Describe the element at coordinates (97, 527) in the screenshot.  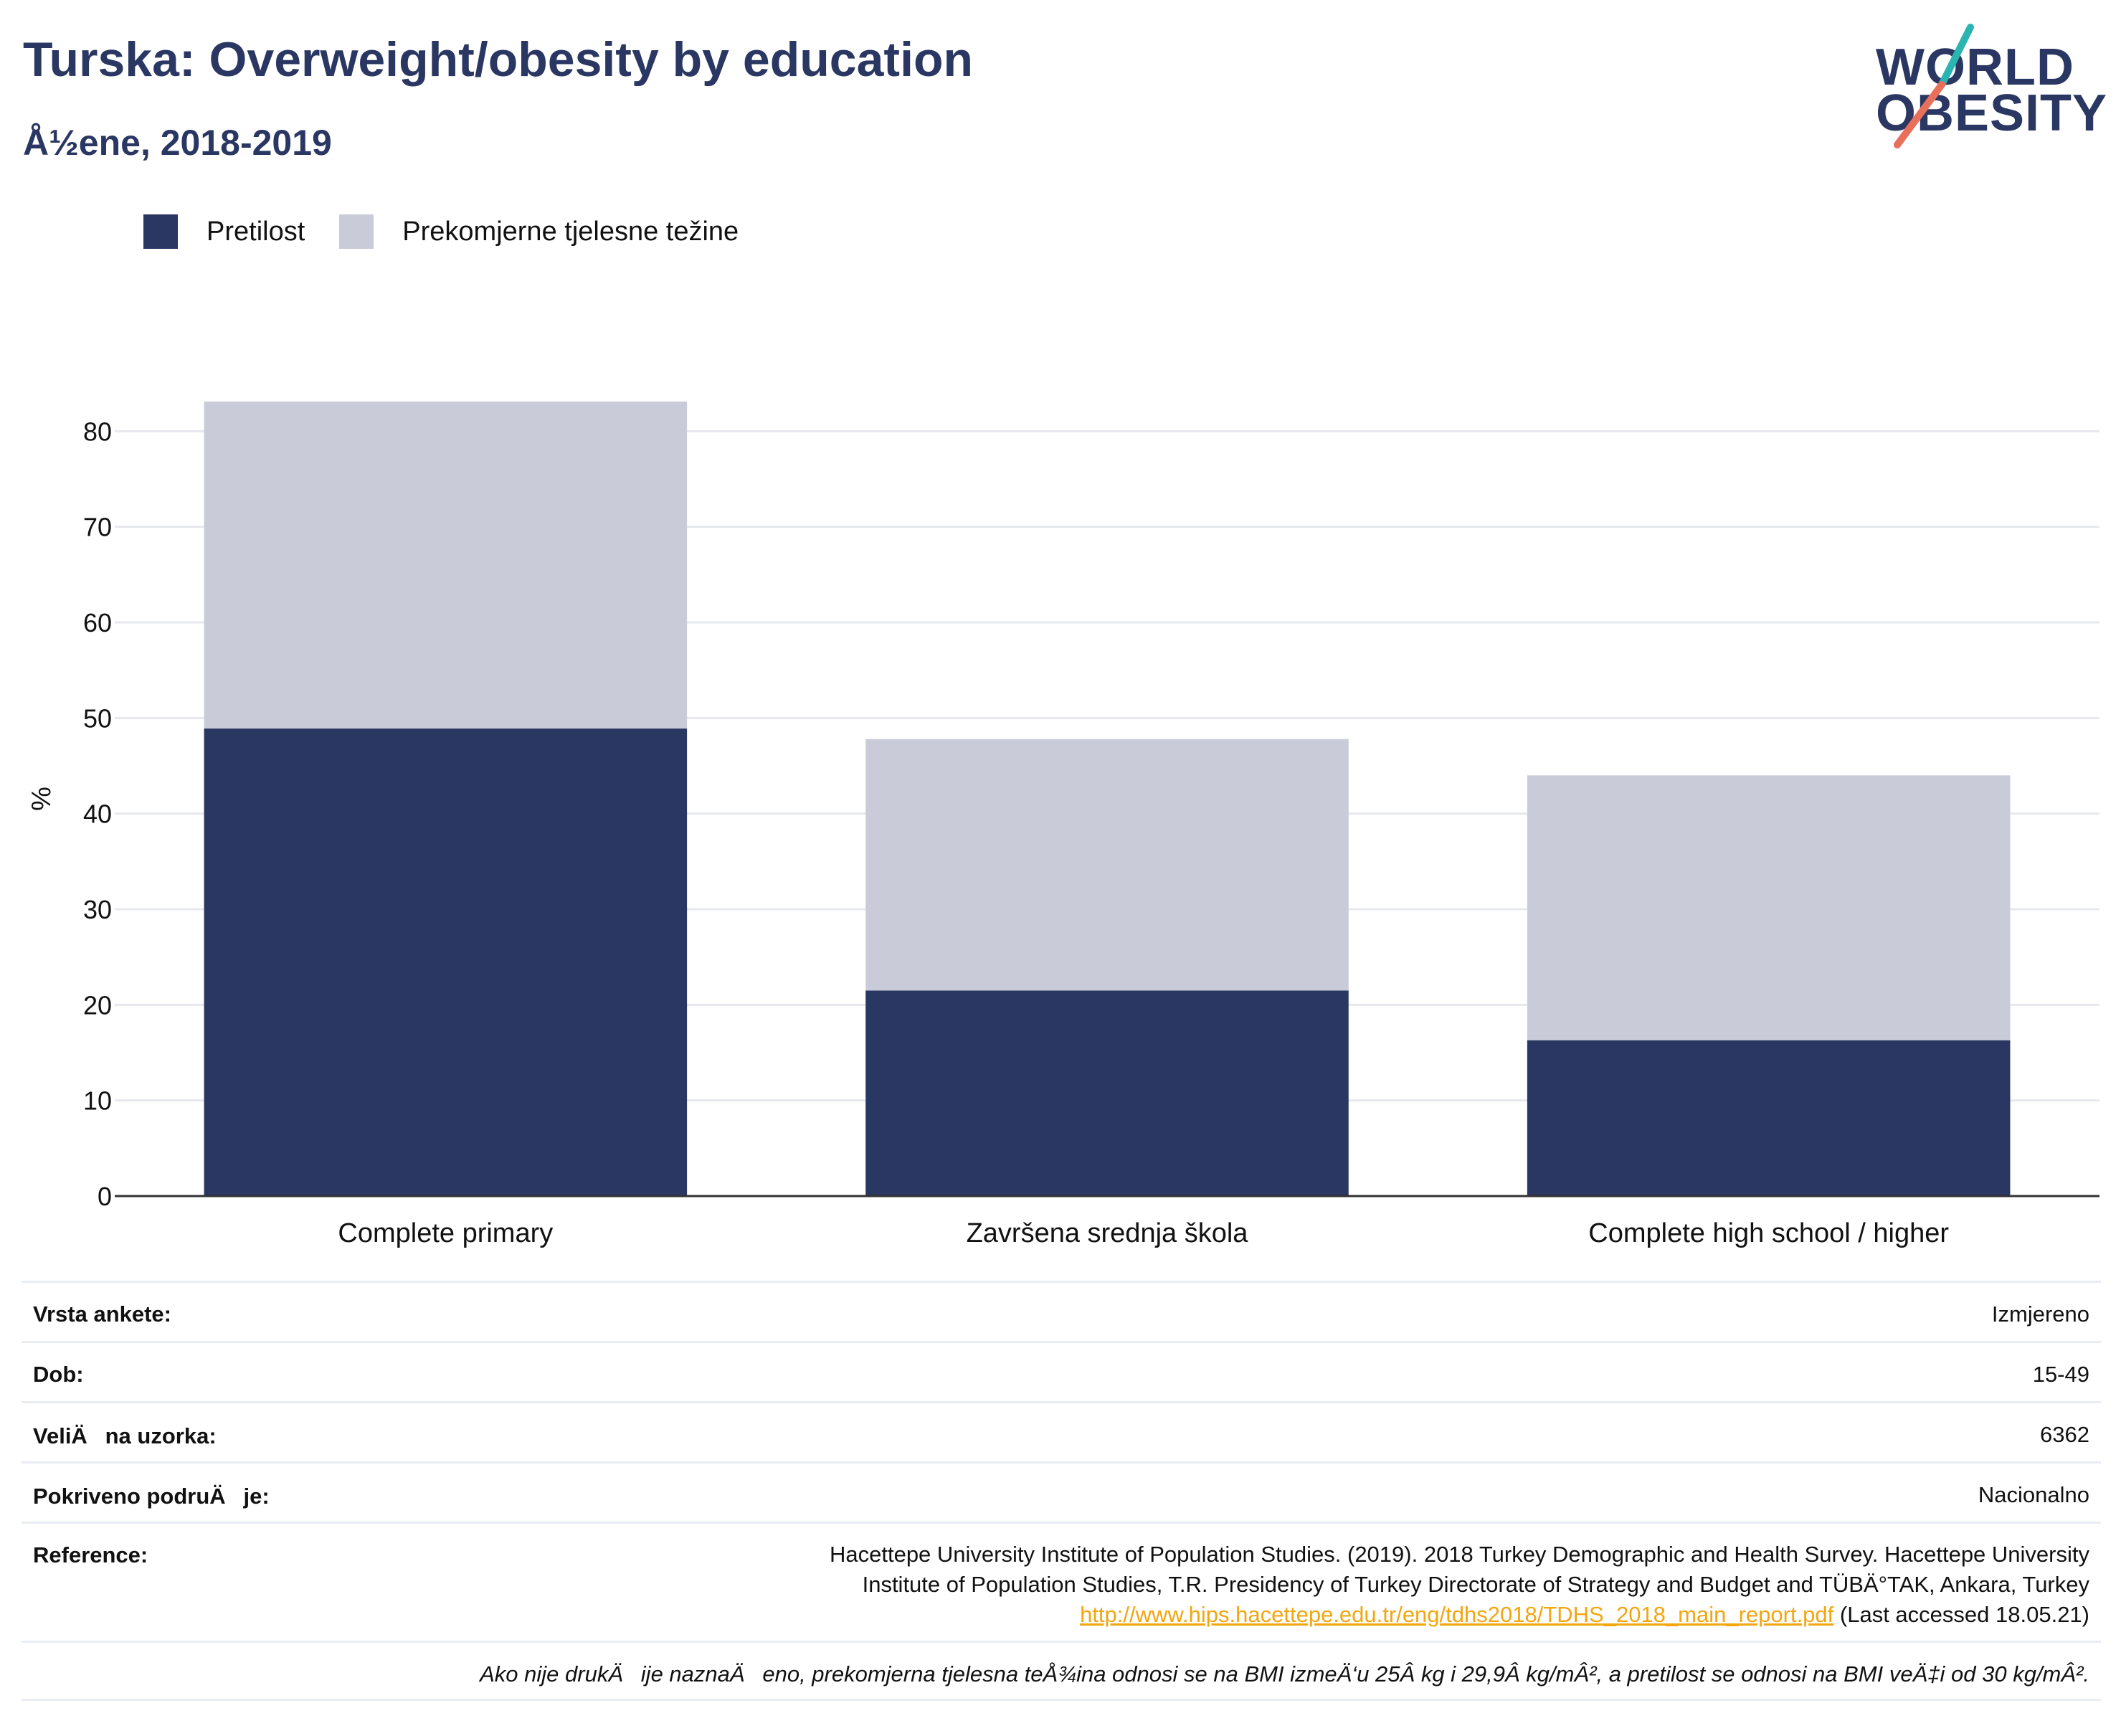
I see `y-tick-label: 70` at that location.